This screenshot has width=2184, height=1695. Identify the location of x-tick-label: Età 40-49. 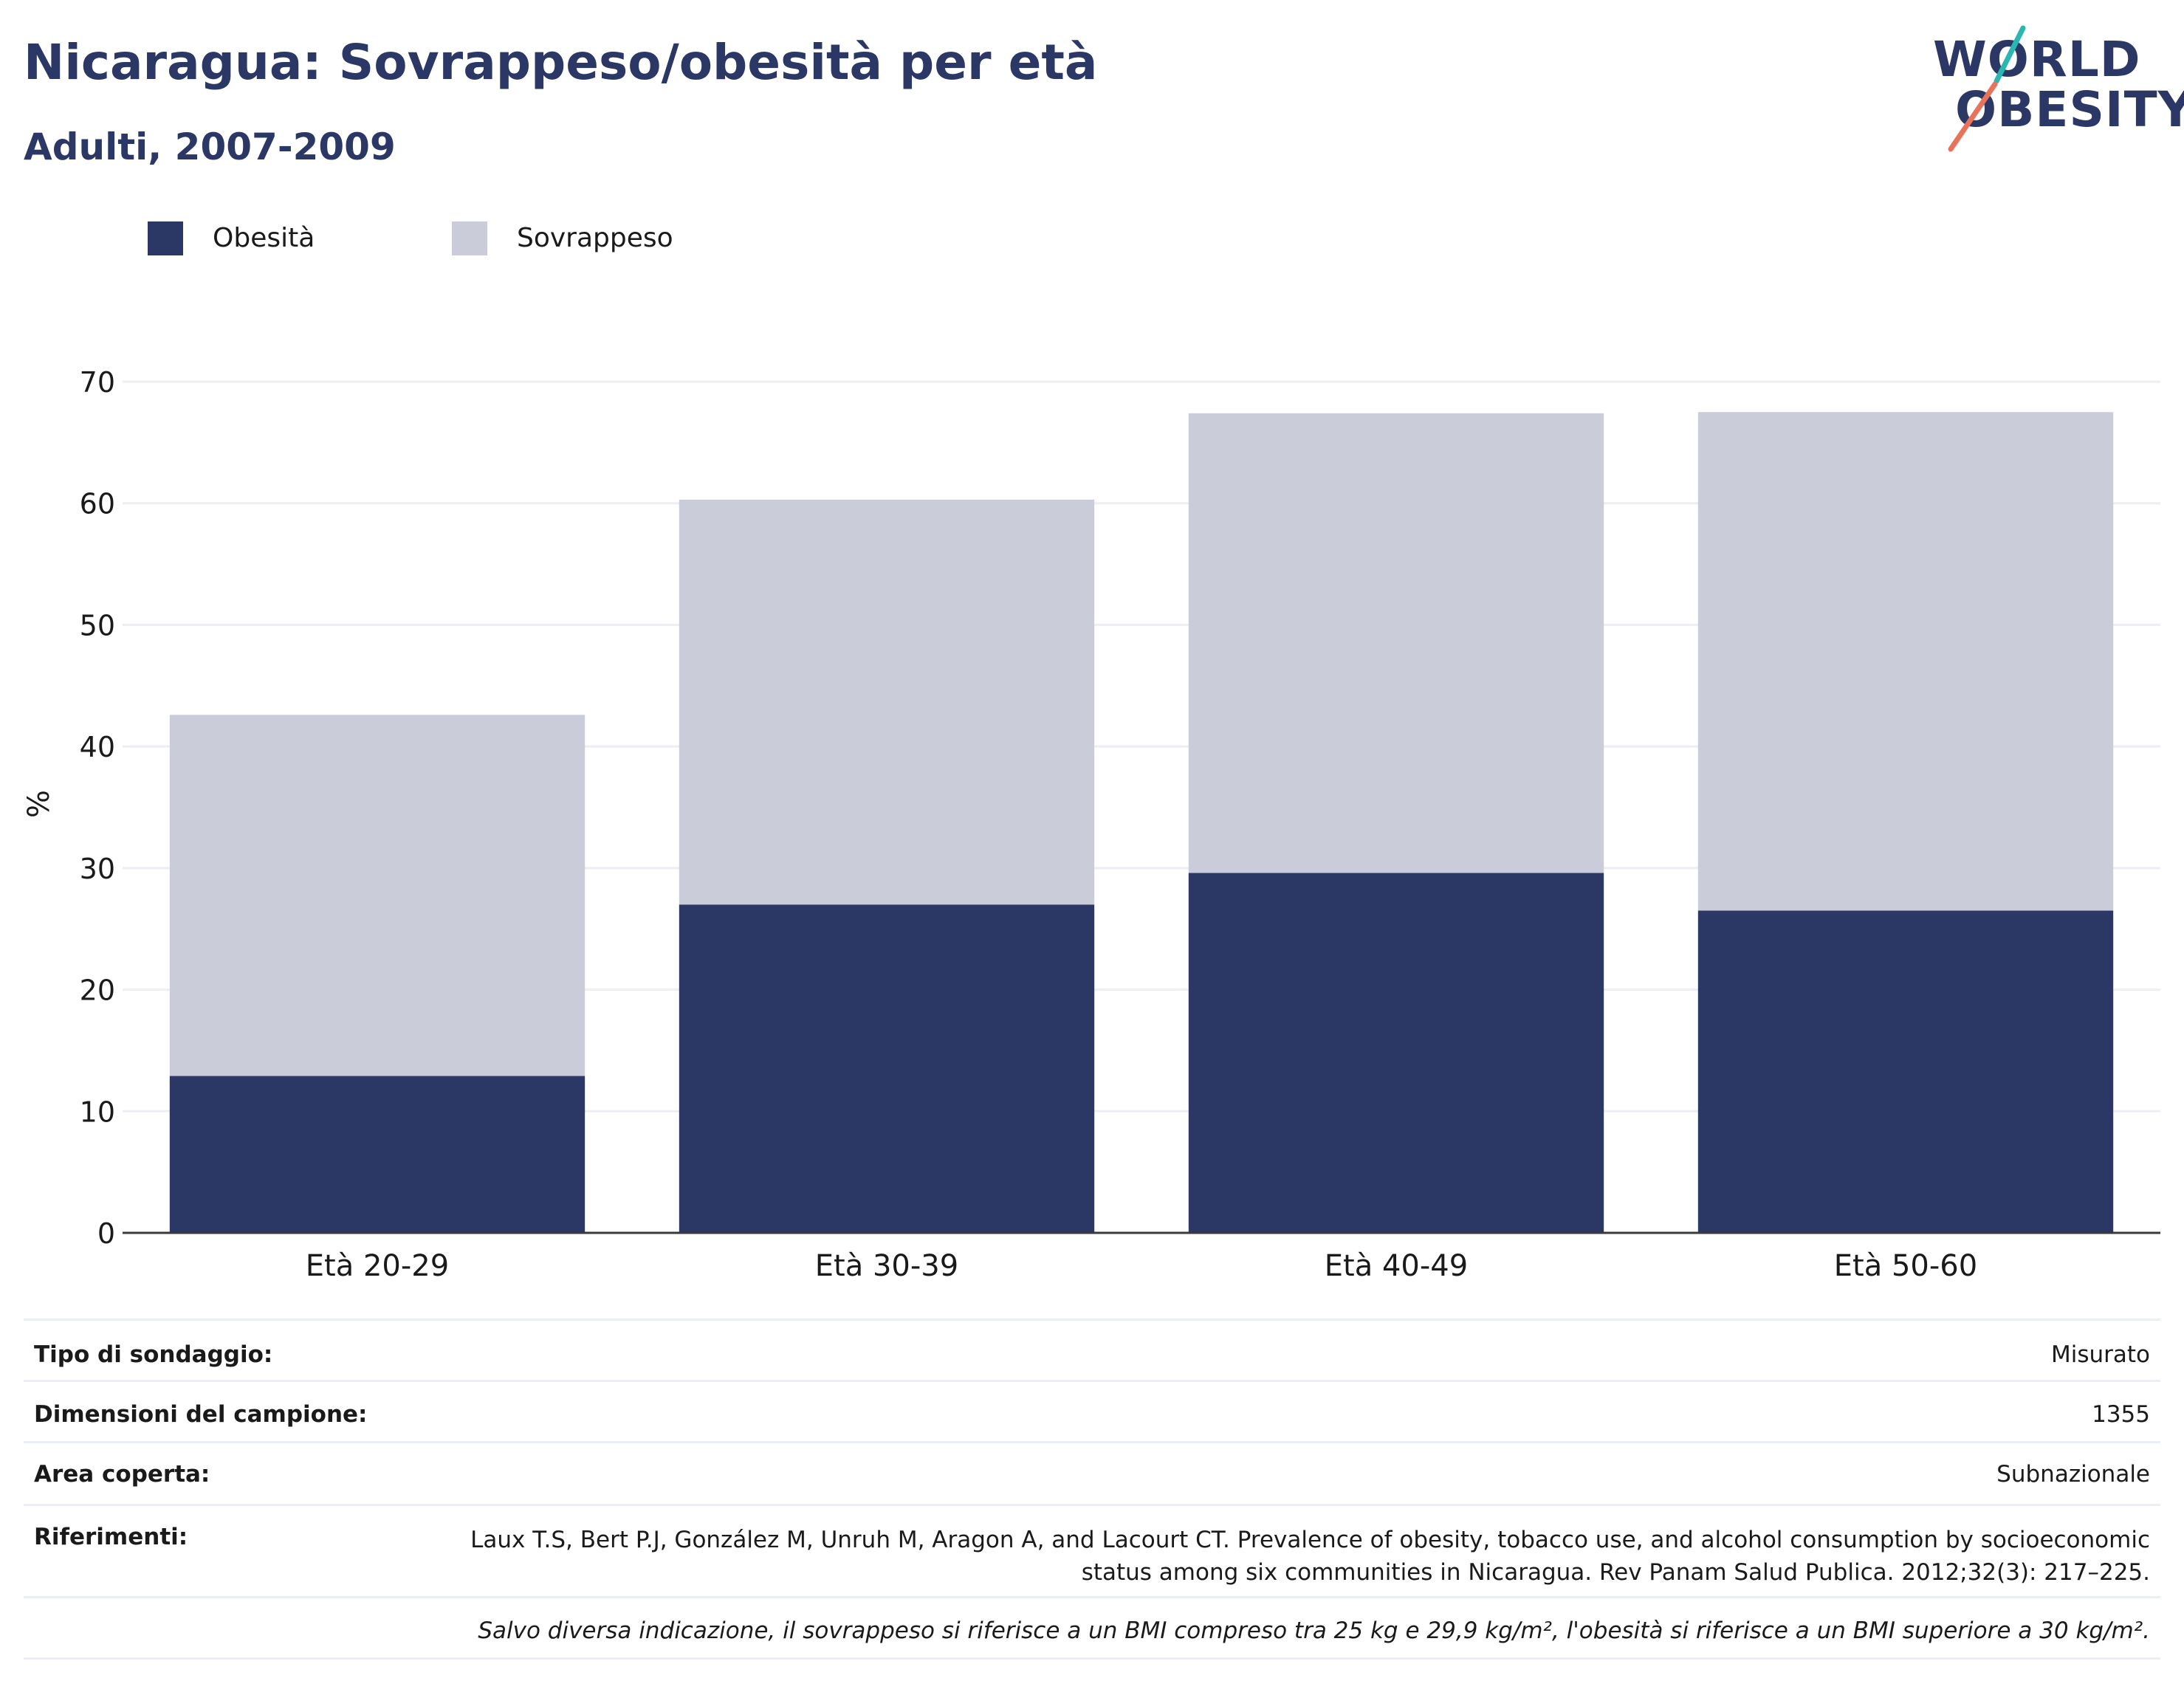
(1397, 1266).